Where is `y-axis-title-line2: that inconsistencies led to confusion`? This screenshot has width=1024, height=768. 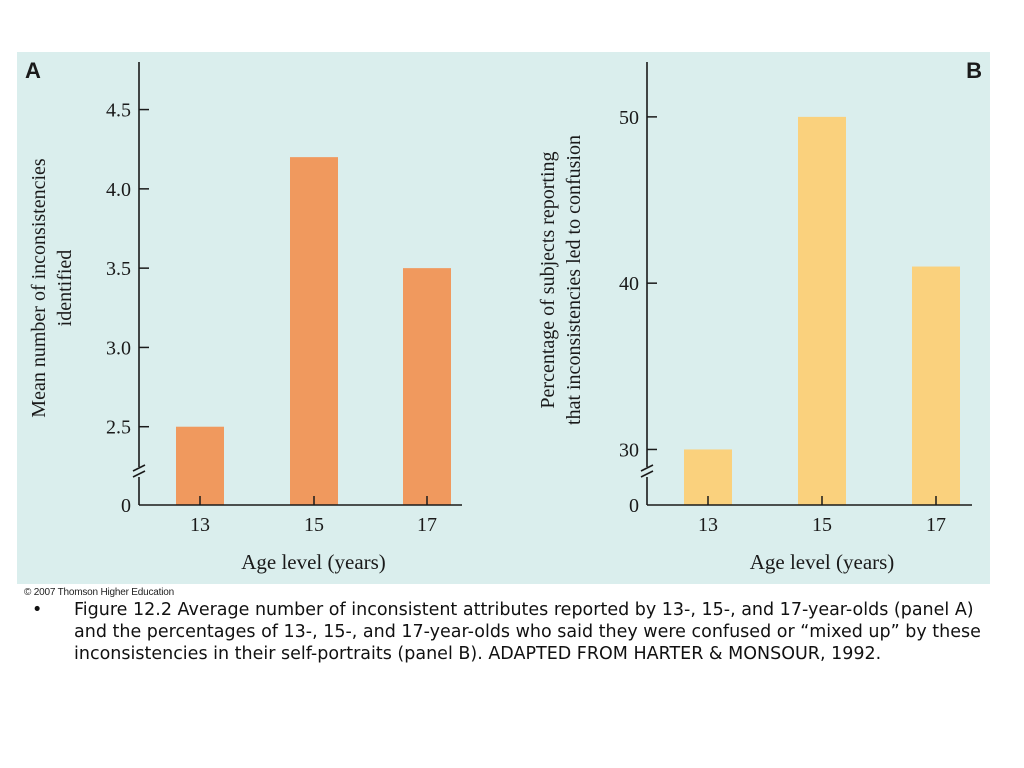 y-axis-title-line2: that inconsistencies led to confusion is located at coordinates (574, 280).